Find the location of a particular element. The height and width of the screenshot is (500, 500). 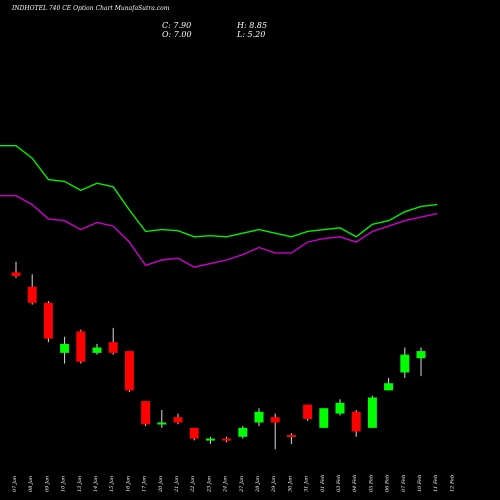

date-tick-label: 07 Feb is located at coordinates (404, 483).